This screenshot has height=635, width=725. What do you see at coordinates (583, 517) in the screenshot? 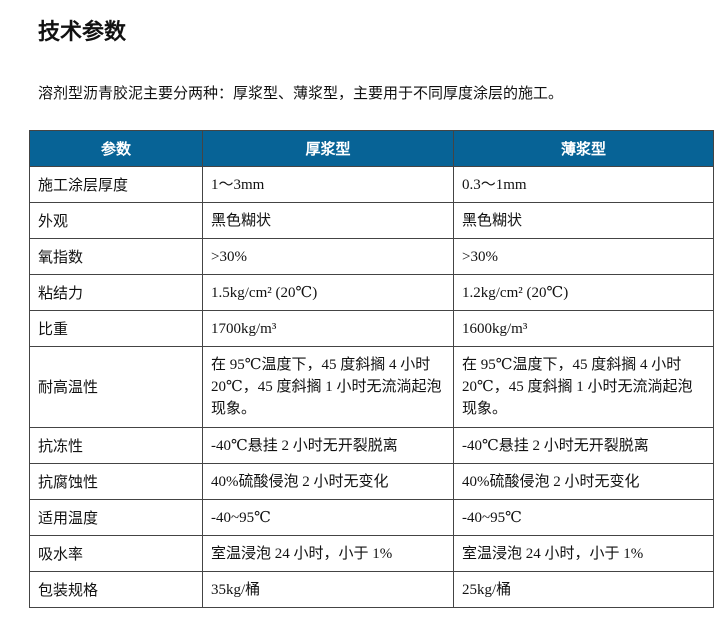
I see `thin-value-cell: -40~95℃` at bounding box center [583, 517].